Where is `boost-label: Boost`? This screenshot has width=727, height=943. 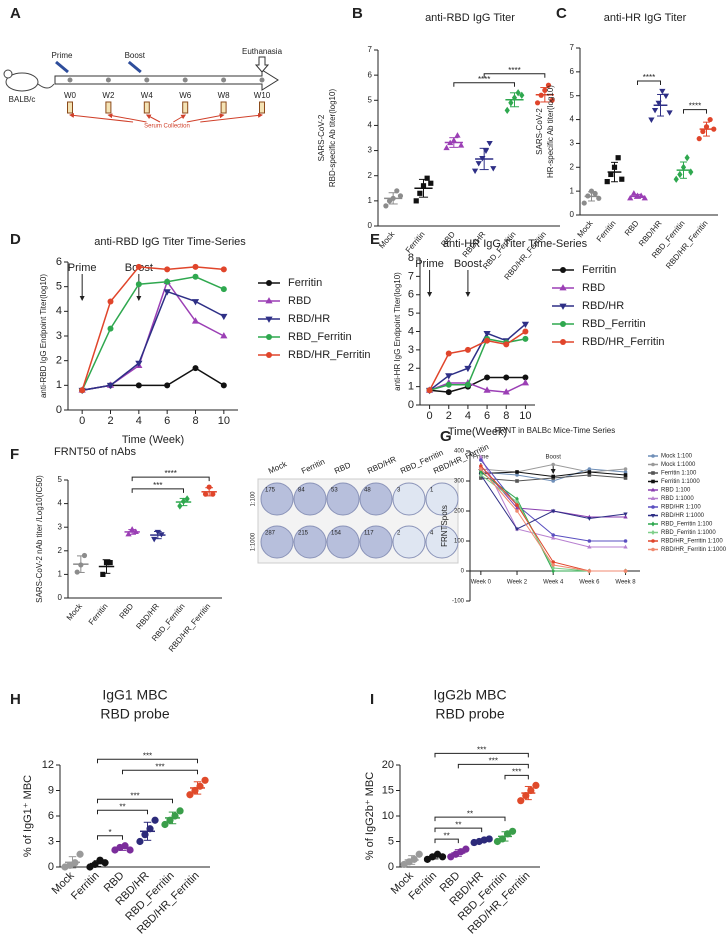 boost-label: Boost is located at coordinates (135, 55).